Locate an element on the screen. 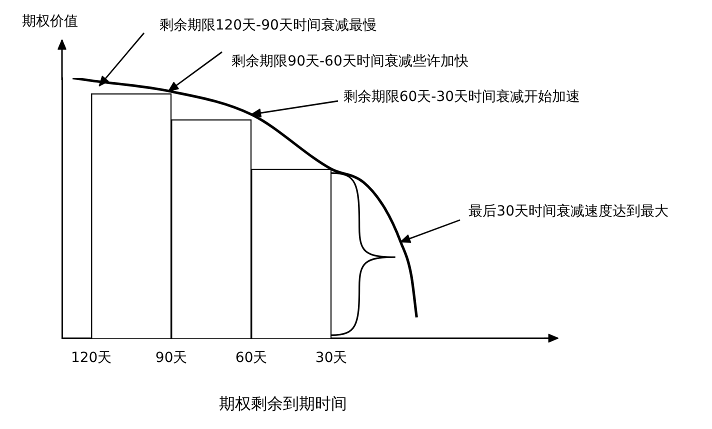 The height and width of the screenshot is (429, 712). x-tick-label: 30天 is located at coordinates (331, 358).